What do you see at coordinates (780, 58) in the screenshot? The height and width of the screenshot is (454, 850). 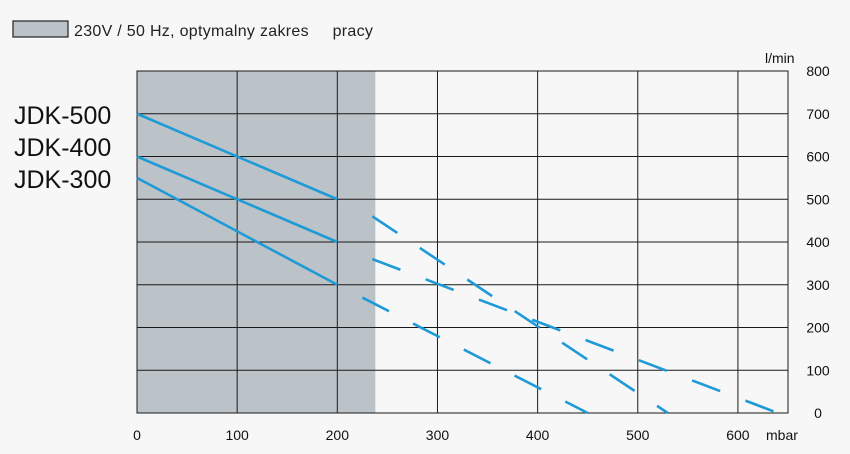 I see `y-axis-unit: l/min` at bounding box center [780, 58].